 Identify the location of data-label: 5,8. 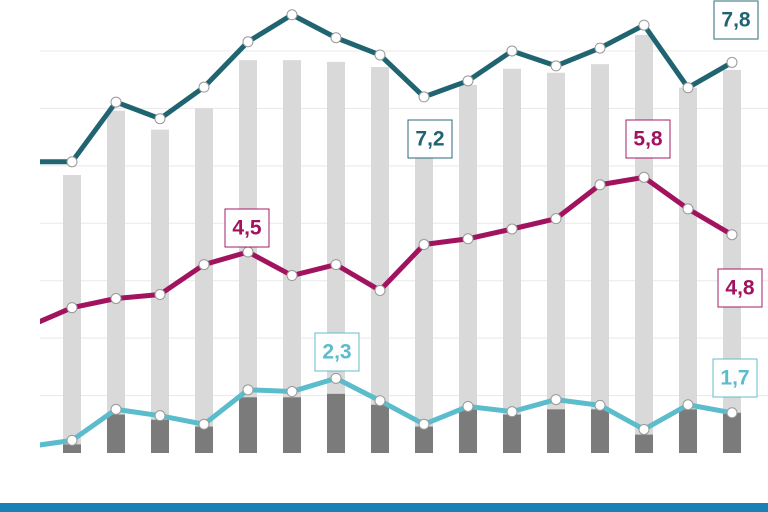
(648, 139).